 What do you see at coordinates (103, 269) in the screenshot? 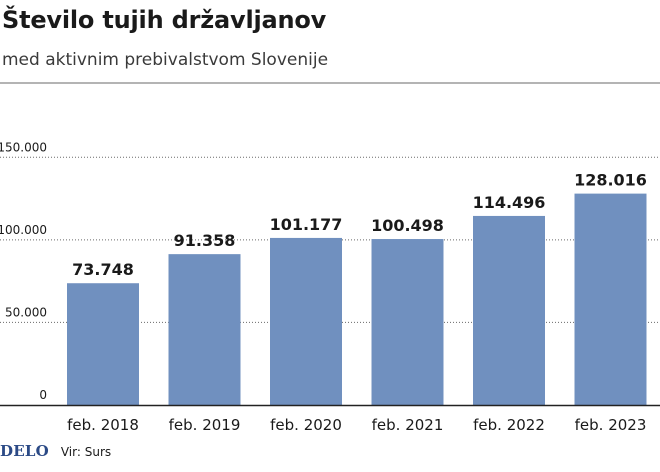
I see `bar-value-label: 73.748` at bounding box center [103, 269].